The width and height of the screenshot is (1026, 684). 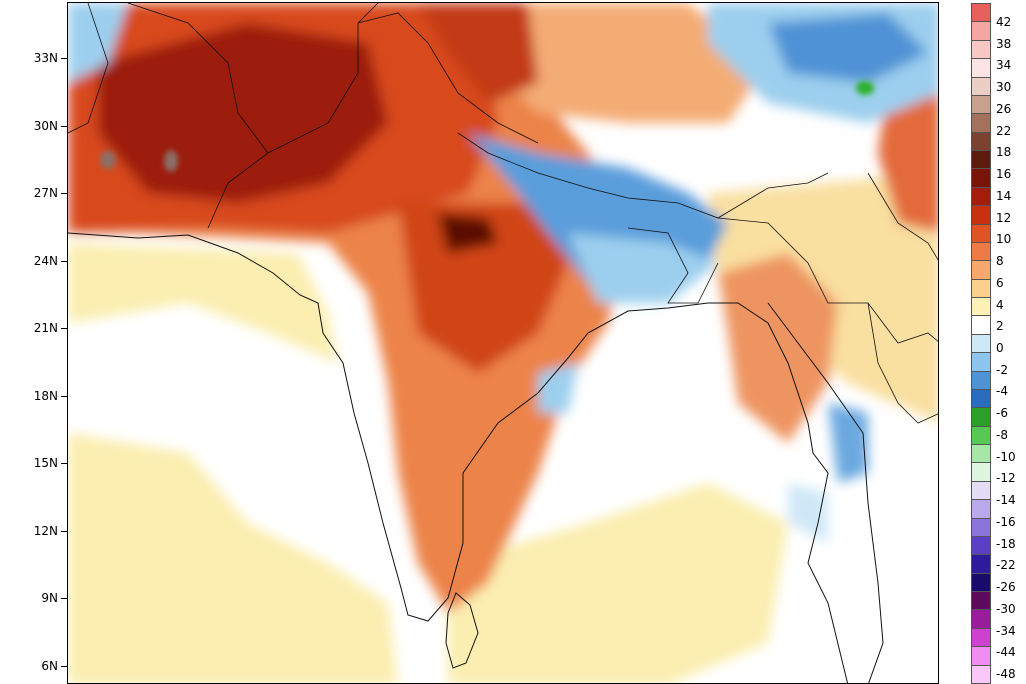 What do you see at coordinates (1006, 652) in the screenshot?
I see `colorbar-label: -44` at bounding box center [1006, 652].